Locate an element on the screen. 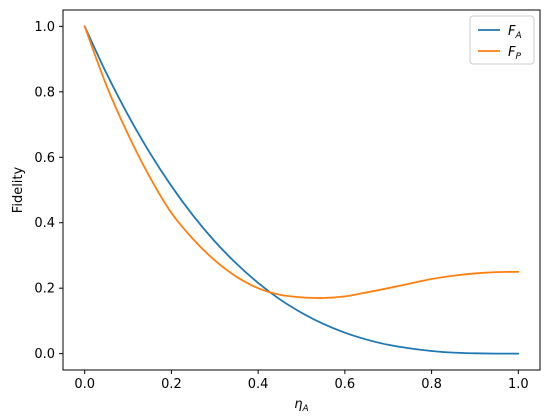  y-axis-label: Fidelity is located at coordinates (18, 189).